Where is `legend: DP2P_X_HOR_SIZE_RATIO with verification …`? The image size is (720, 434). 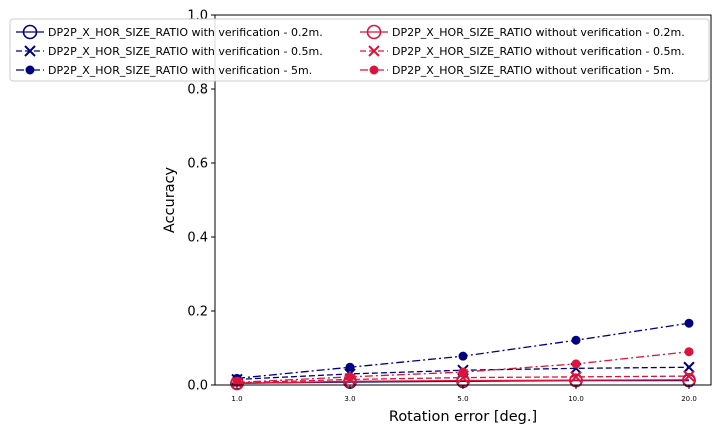
legend: DP2P_X_HOR_SIZE_RATIO with verification … is located at coordinates (359, 50).